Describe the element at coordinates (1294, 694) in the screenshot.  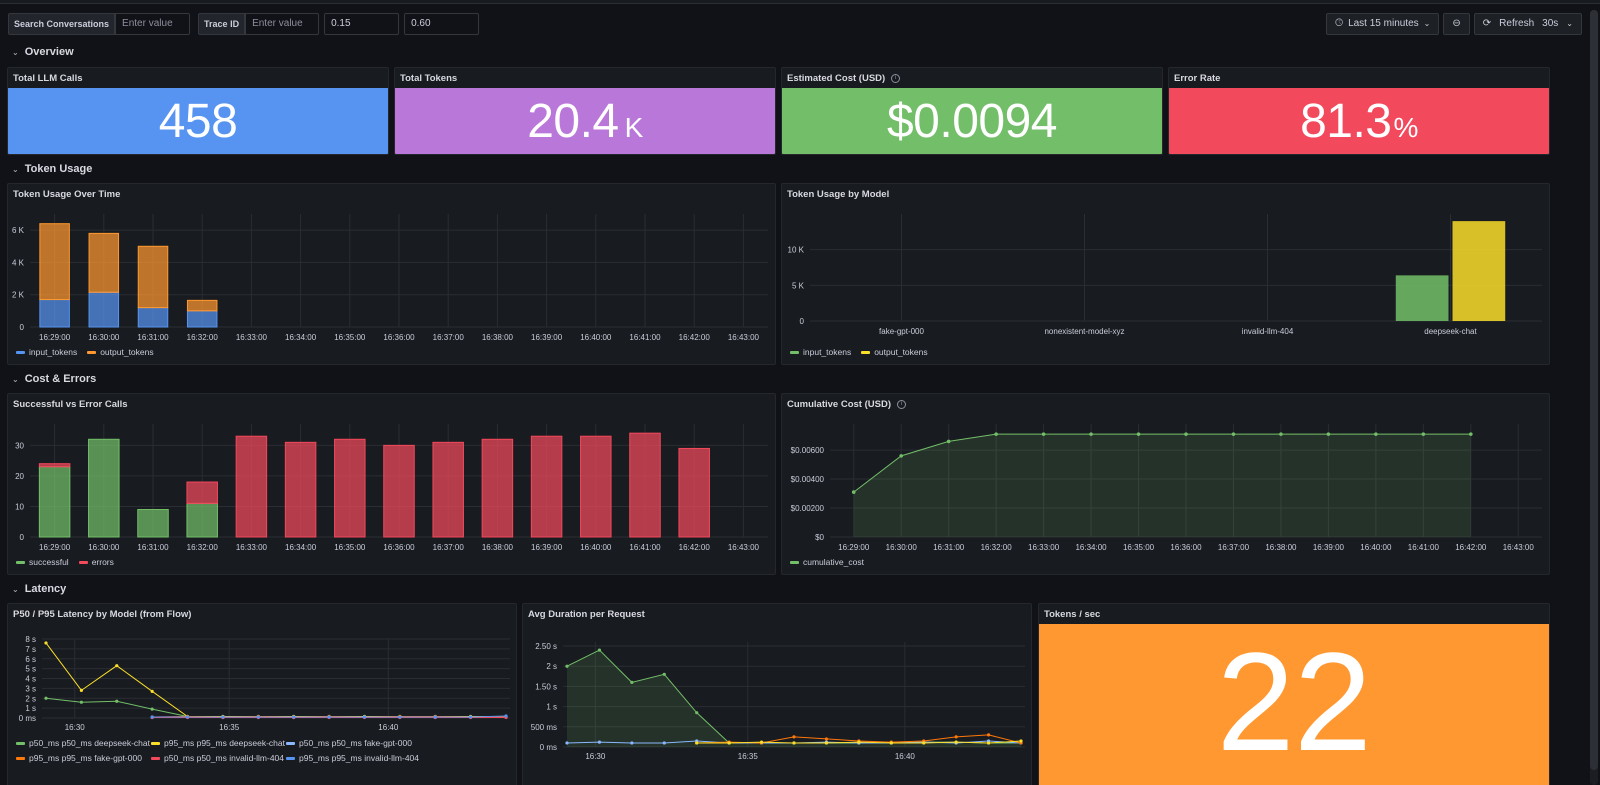
I see `tokens-per-sec-panel: Tokens / sec 22` at that location.